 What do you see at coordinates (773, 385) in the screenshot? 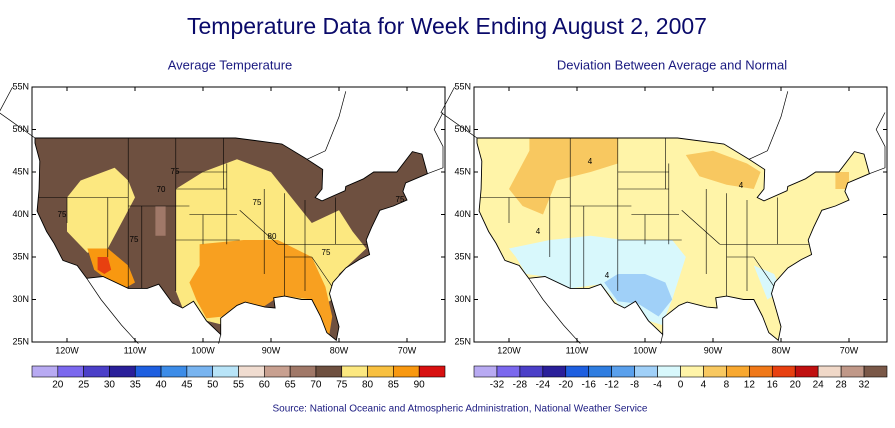
I see `colorbar-label: 16` at bounding box center [773, 385].